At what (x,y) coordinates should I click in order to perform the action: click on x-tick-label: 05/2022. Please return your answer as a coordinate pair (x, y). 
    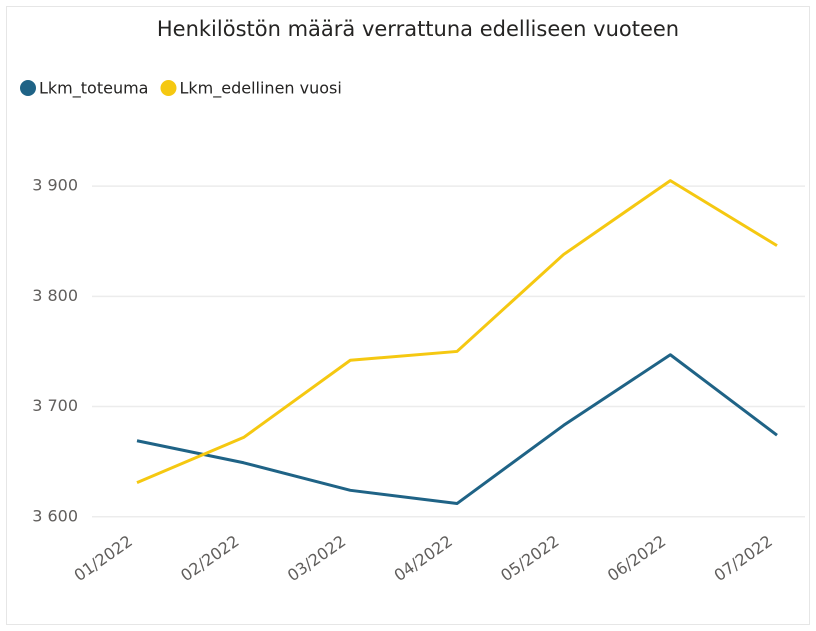
    Looking at the image, I should click on (529, 558).